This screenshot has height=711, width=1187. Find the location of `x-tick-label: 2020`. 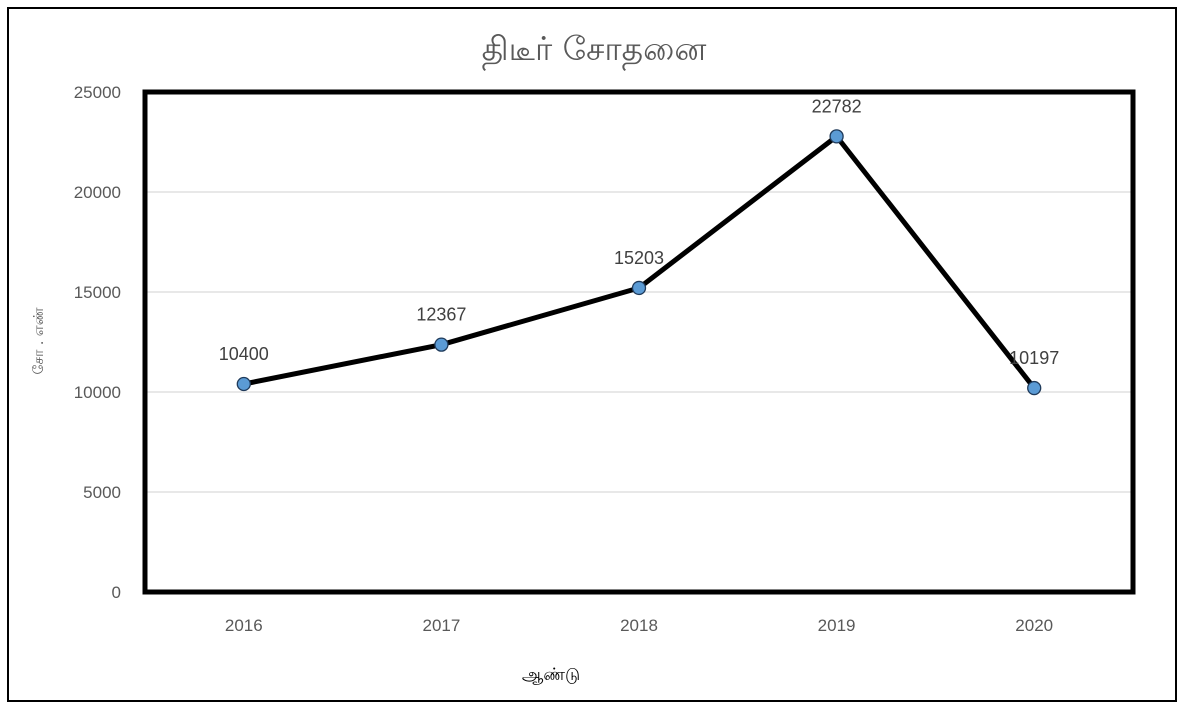

x-tick-label: 2020 is located at coordinates (1034, 625).